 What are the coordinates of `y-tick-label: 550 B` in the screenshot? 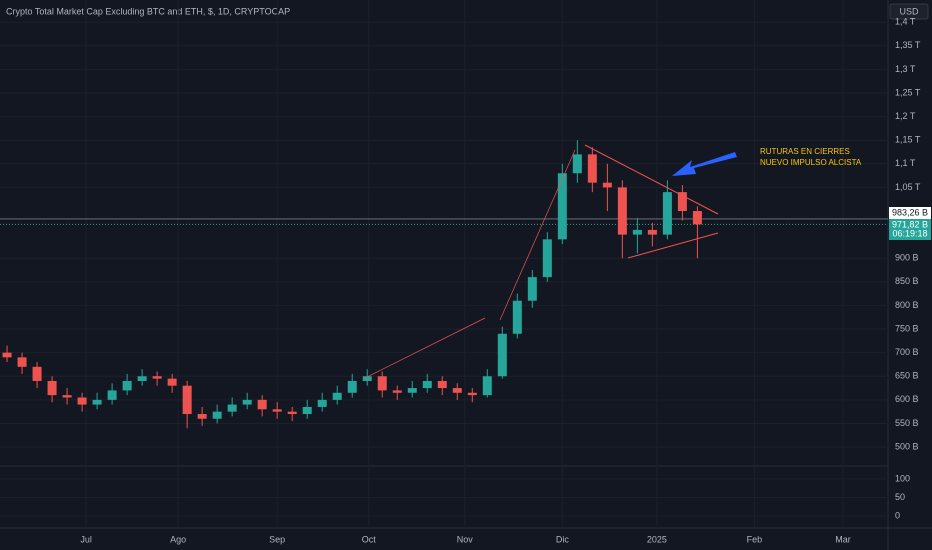 It's located at (907, 423).